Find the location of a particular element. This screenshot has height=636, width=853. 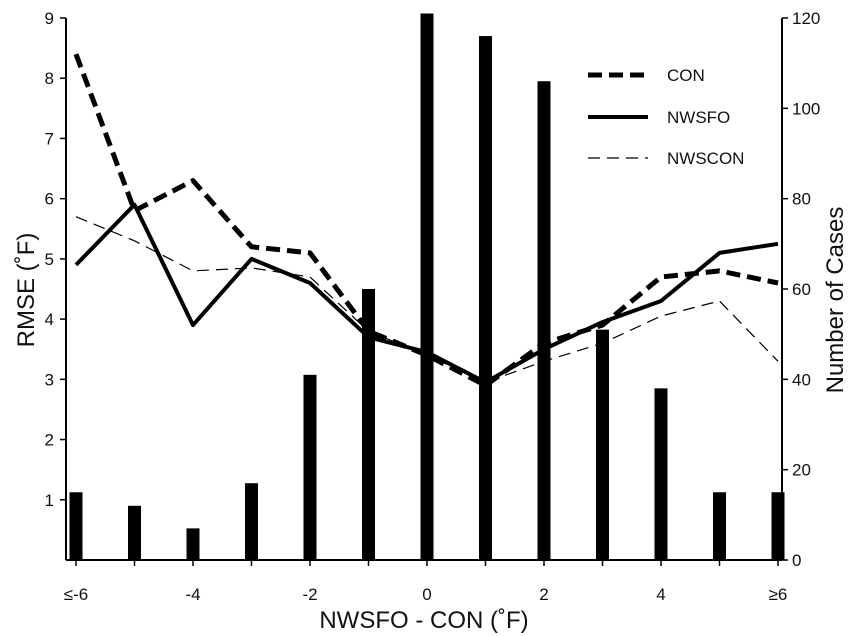

y-right-tick-label: 100 is located at coordinates (806, 108).